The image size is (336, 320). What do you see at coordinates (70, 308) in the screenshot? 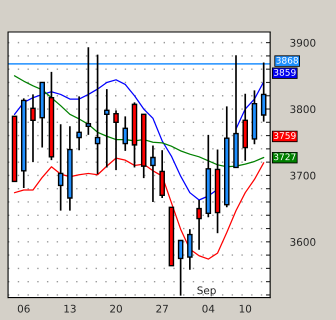
I see `x-tick-label: 13` at bounding box center [70, 308].